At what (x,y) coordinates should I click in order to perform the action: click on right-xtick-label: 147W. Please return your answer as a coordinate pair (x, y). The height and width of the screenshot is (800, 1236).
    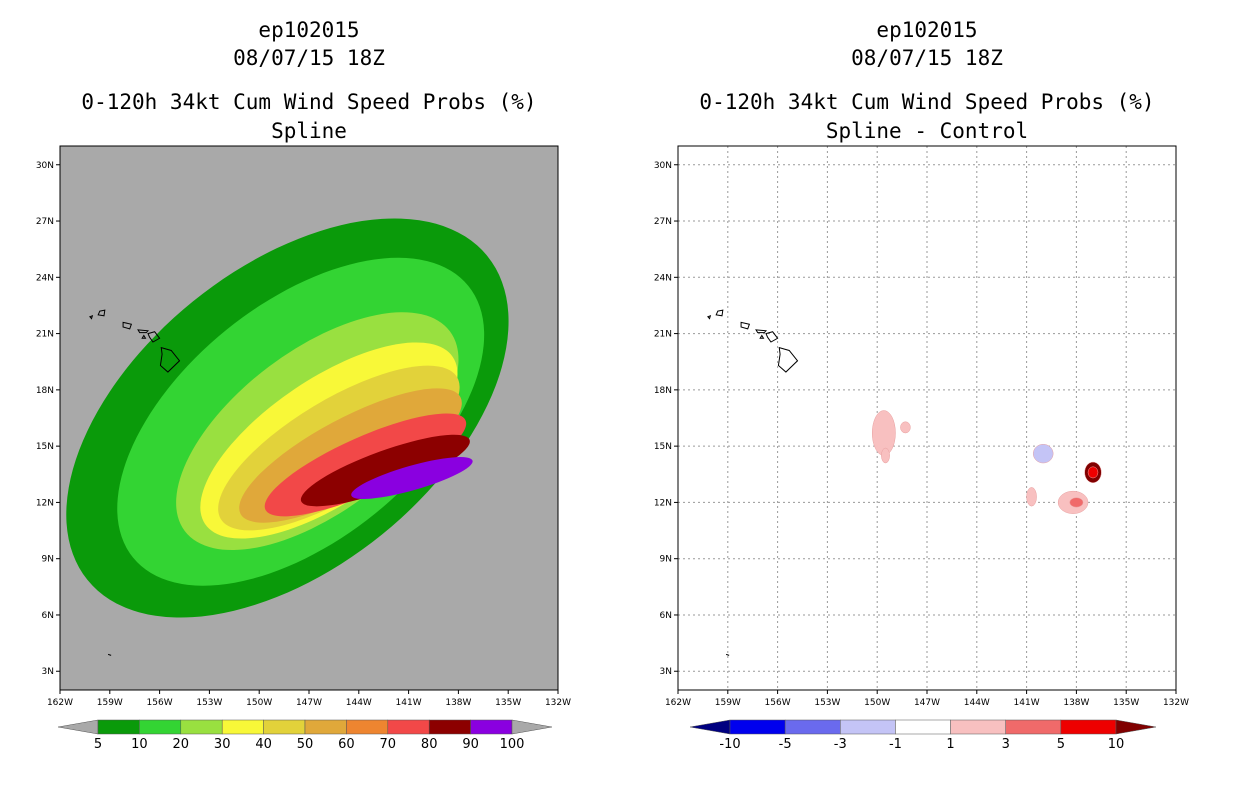
    Looking at the image, I should click on (927, 703).